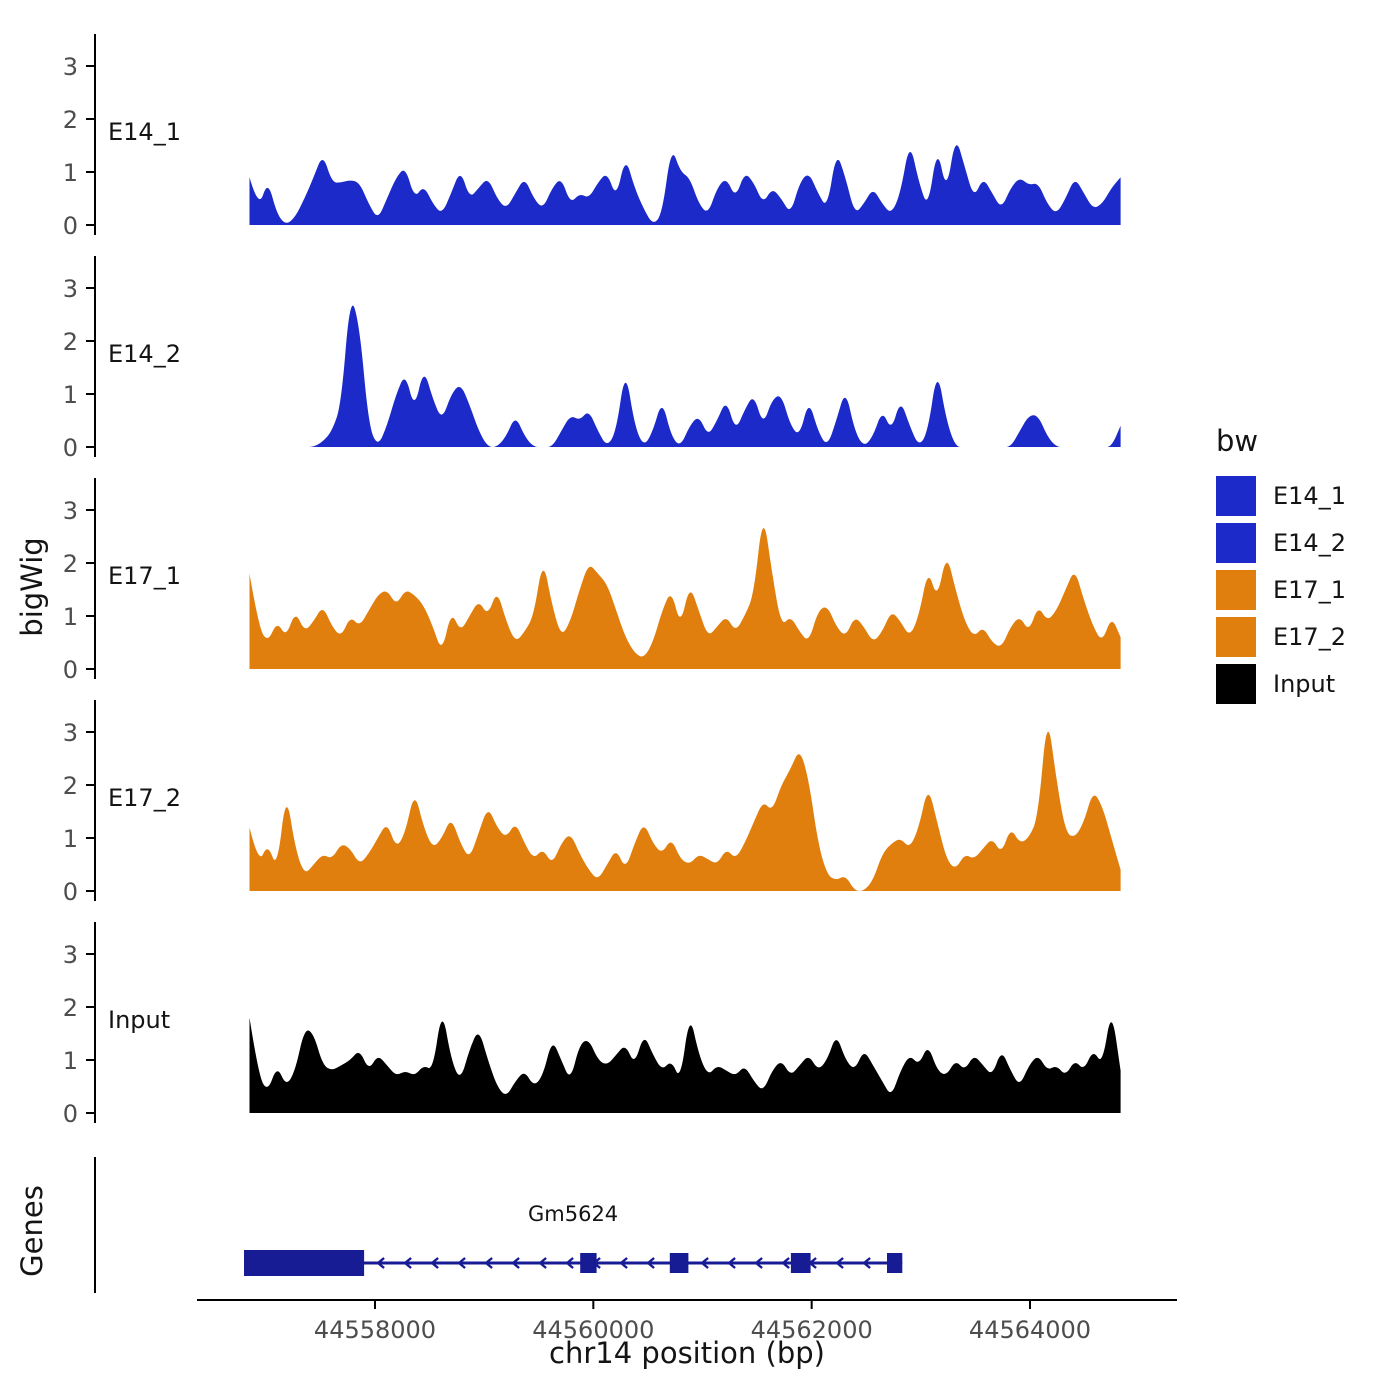  I want to click on legend-item-e17_2: E17_2, so click(1281, 637).